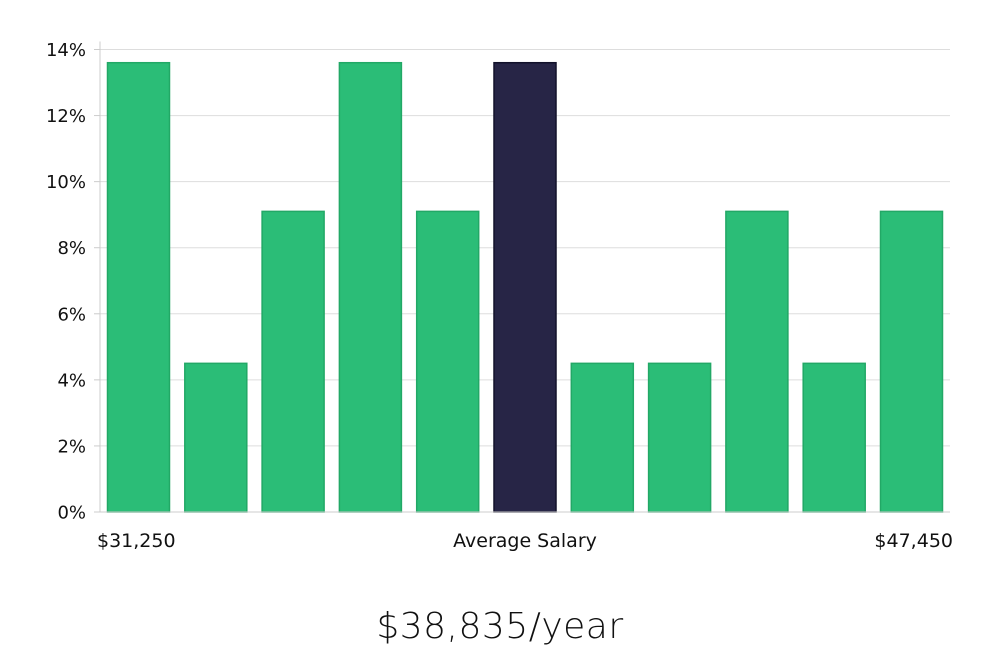 The width and height of the screenshot is (1000, 660). Describe the element at coordinates (73, 282) in the screenshot. I see `y-axis-ticks: 0% 2% 4% 6% 8% 10% 12% 14%` at that location.